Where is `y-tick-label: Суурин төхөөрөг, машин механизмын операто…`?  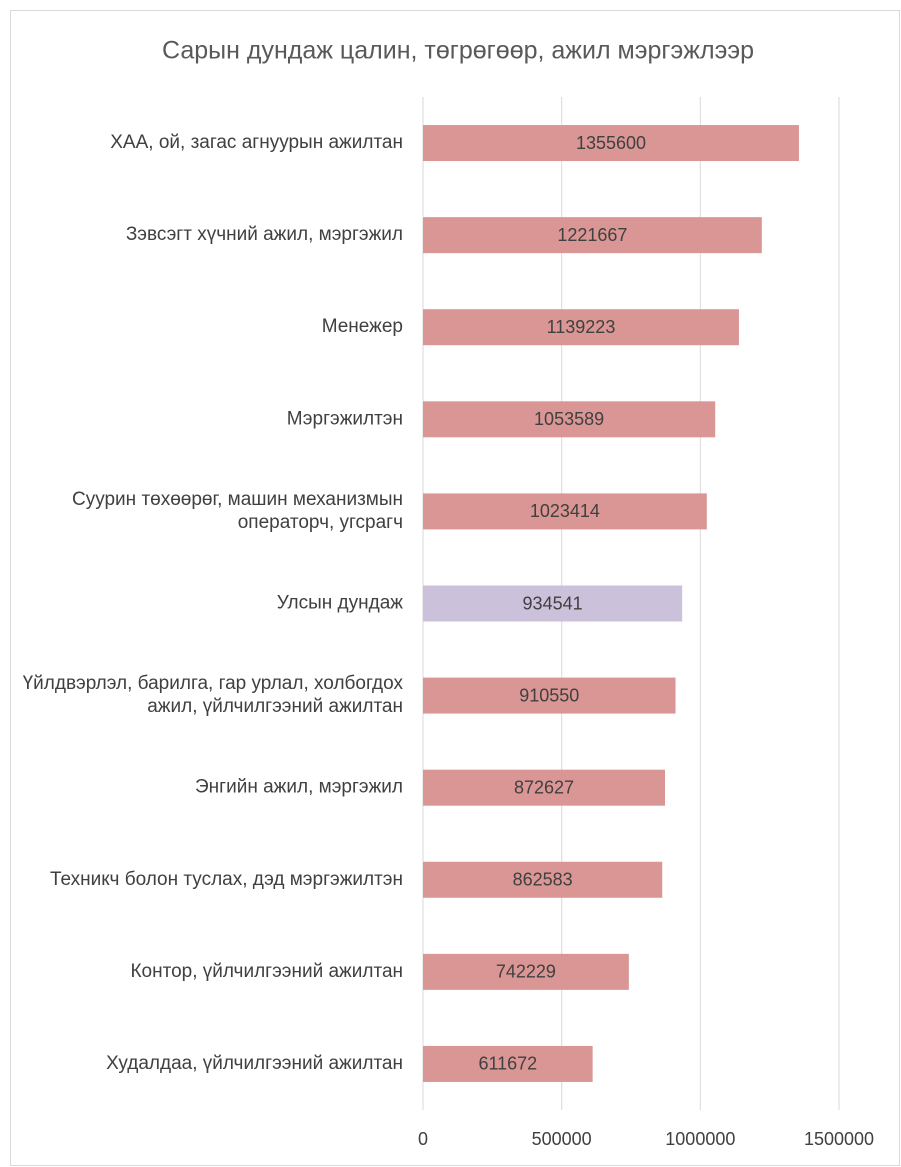
y-tick-label: Суурин төхөөрөг, машин механизмын операто… is located at coordinates (237, 511).